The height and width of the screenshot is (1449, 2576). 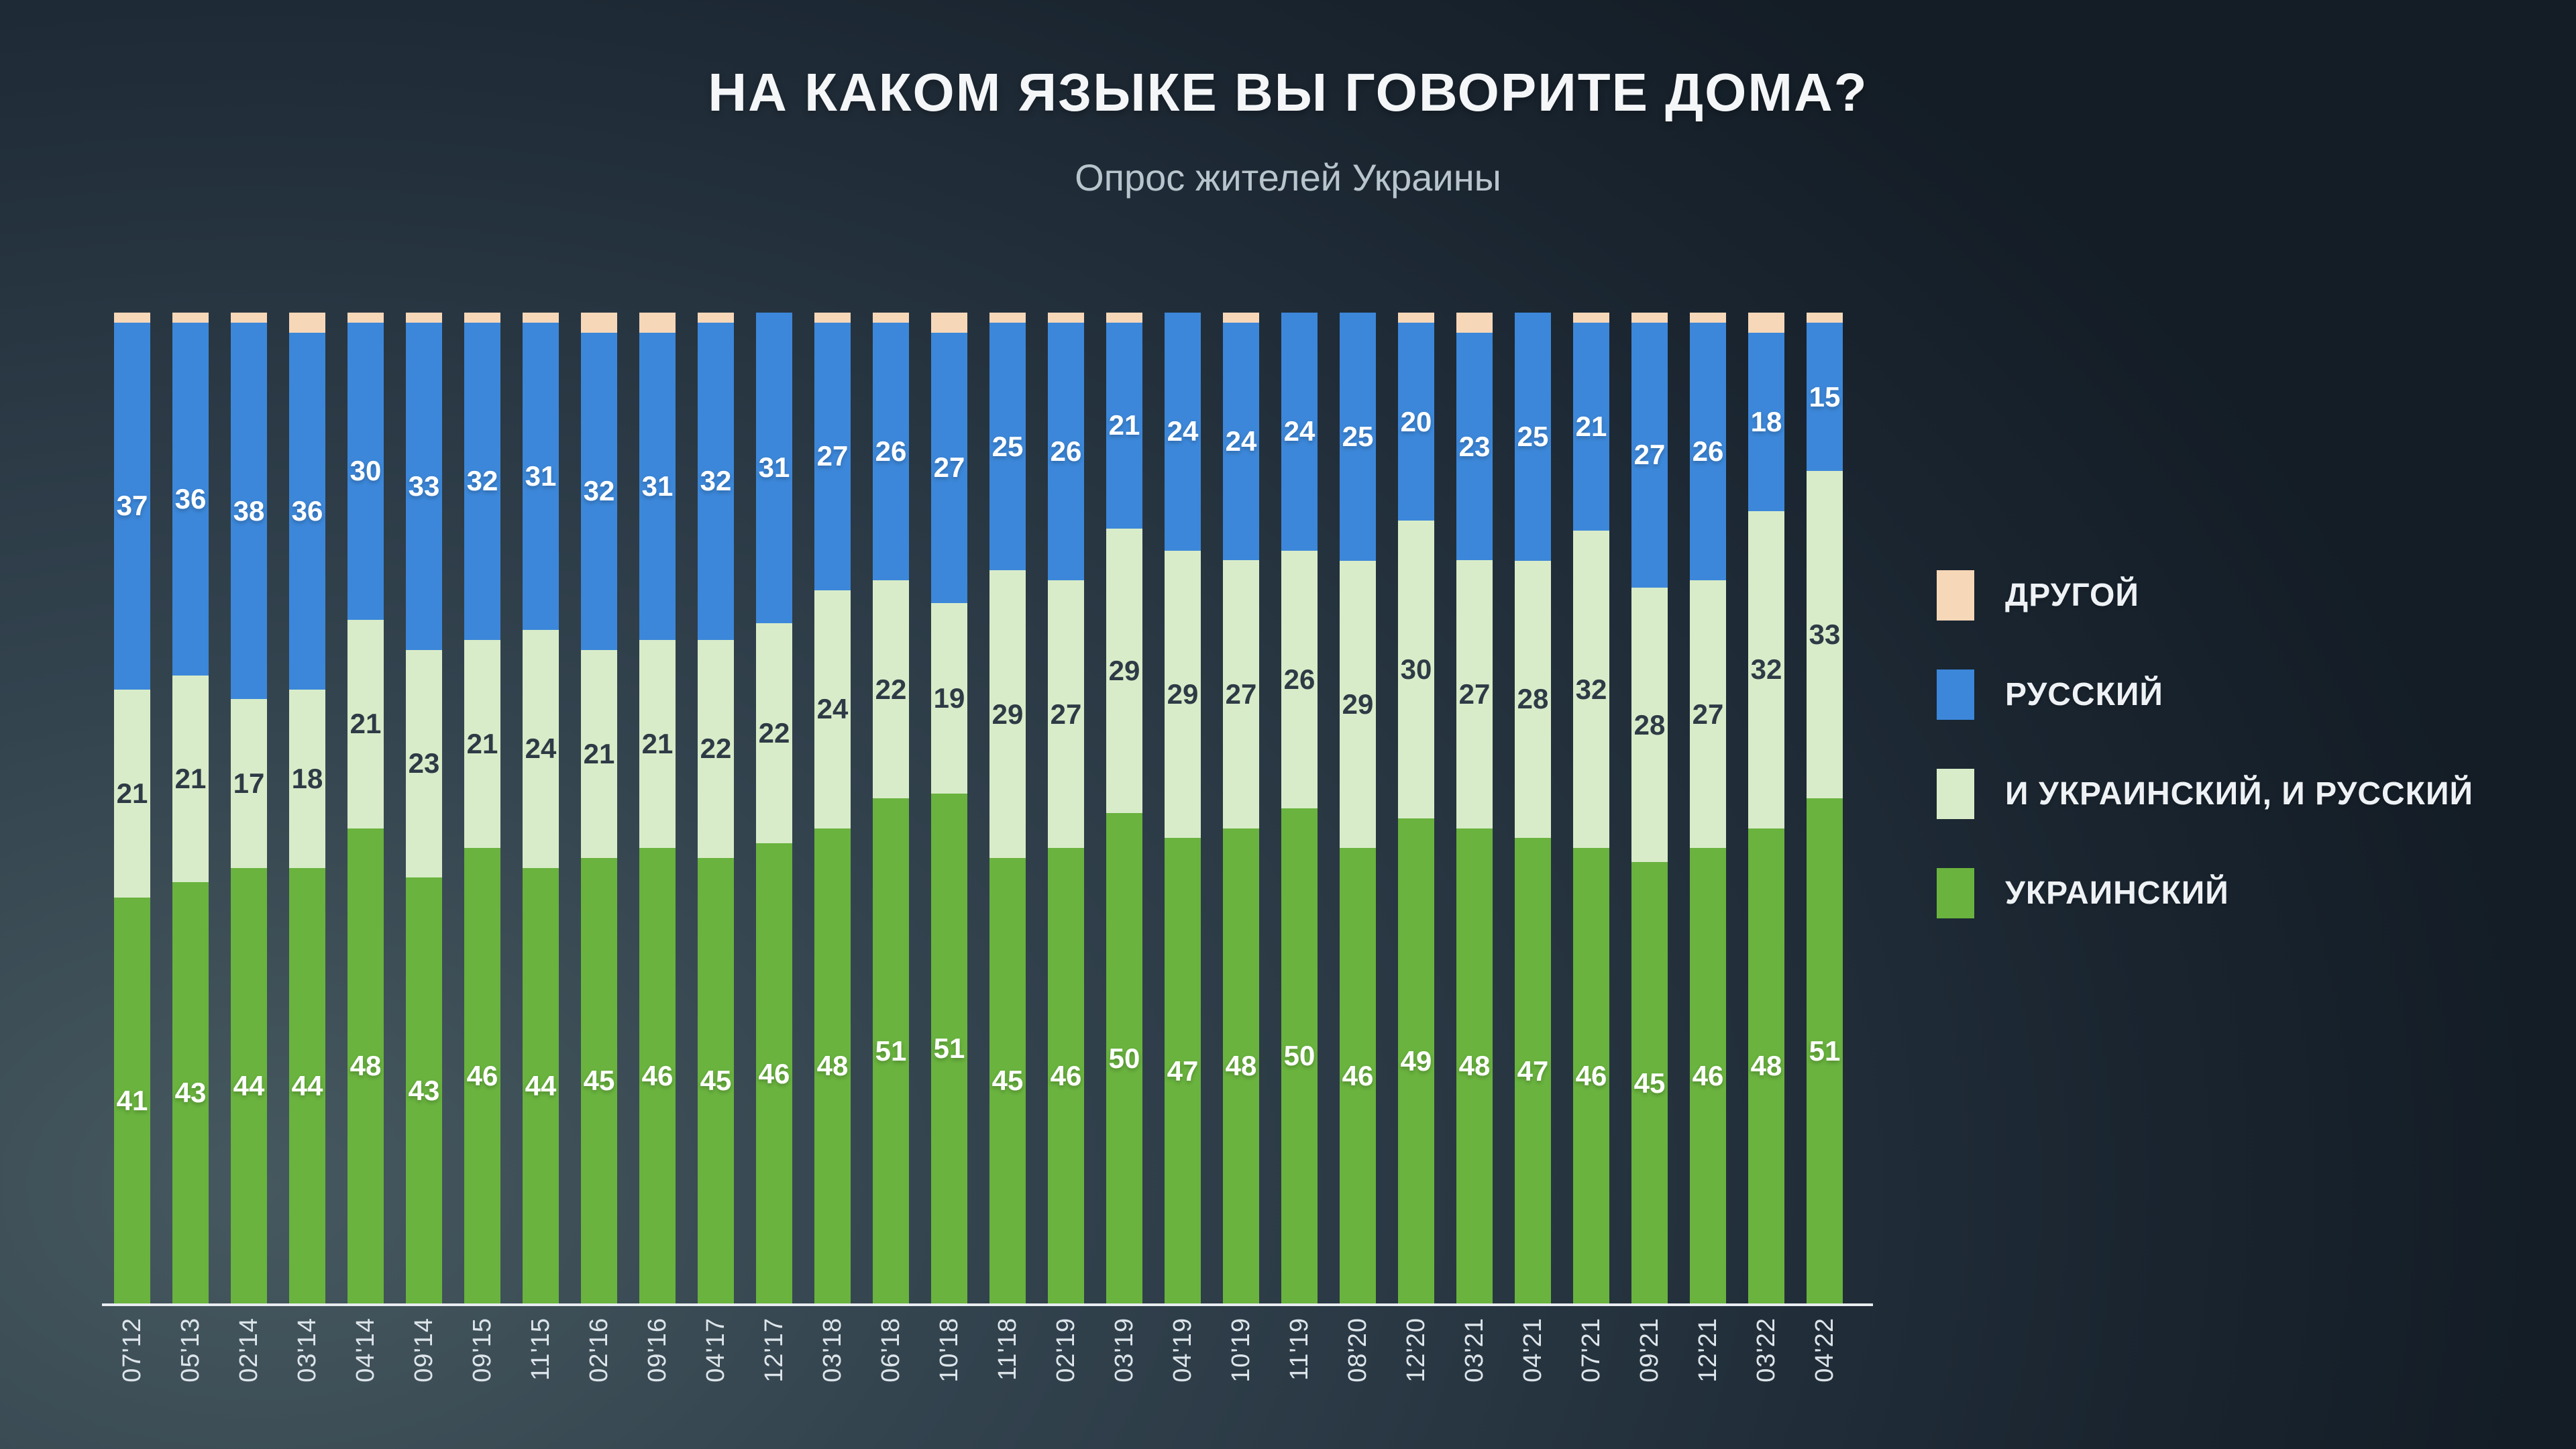 I want to click on bar-column: 36 18 44, so click(x=307, y=808).